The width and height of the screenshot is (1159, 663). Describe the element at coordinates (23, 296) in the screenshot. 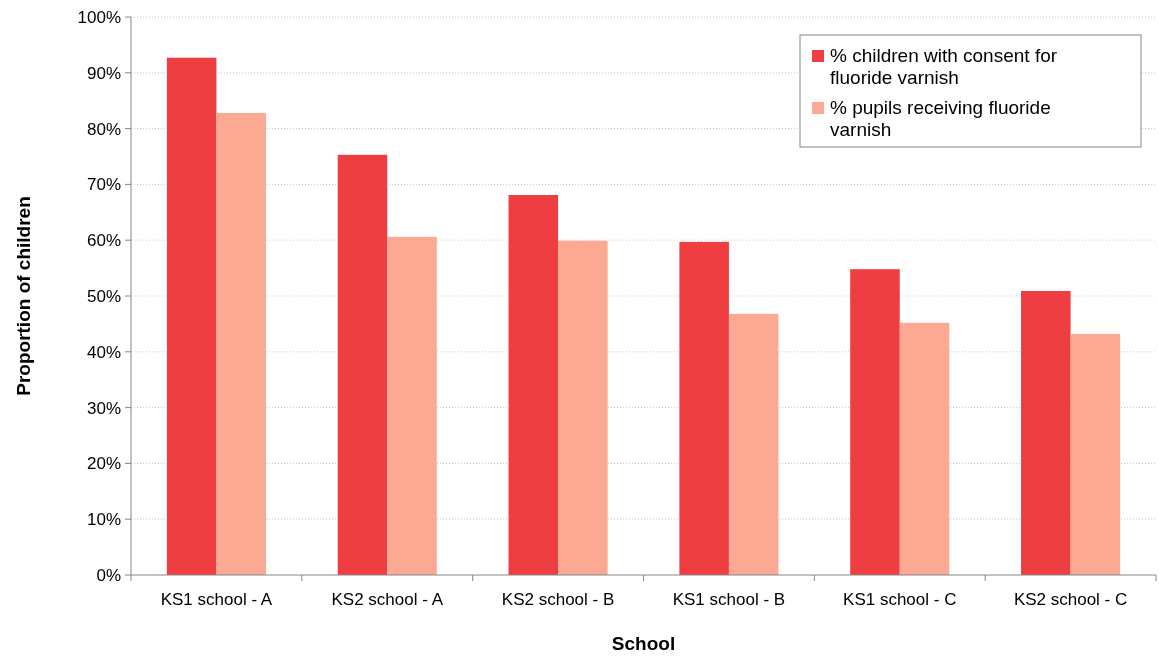

I see `y-axis-title: Proportion of children` at that location.